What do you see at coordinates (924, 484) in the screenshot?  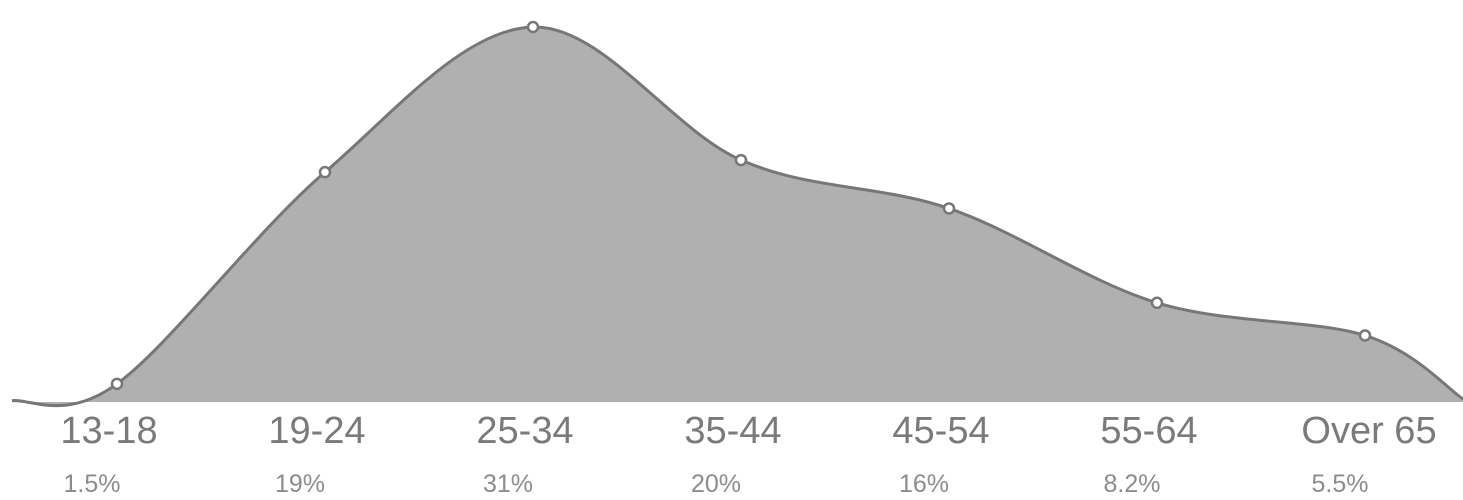 I see `value-label-4: 16%` at bounding box center [924, 484].